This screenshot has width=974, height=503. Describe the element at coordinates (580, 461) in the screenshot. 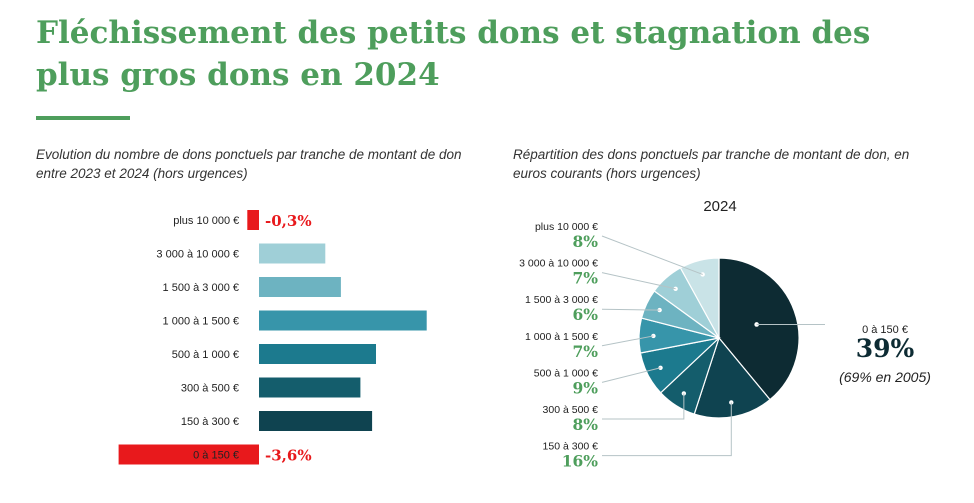

I see `pie-value-150-300: 16%` at that location.